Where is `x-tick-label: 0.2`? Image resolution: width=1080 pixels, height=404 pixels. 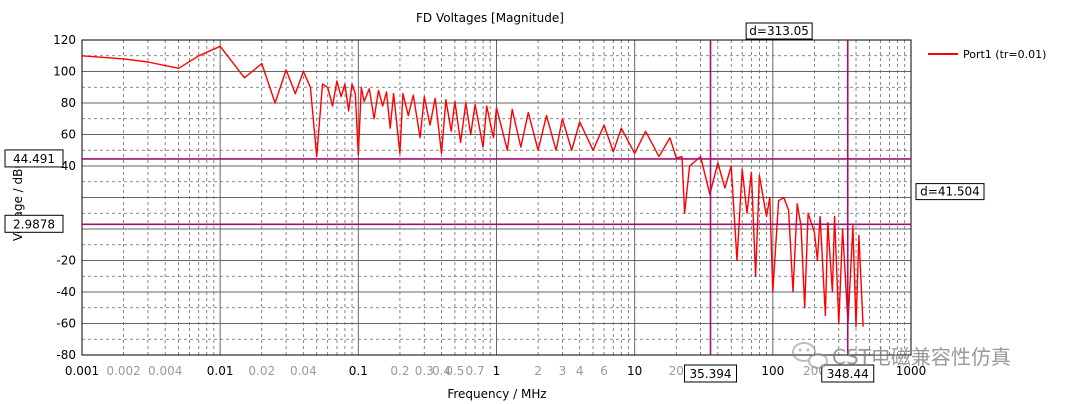 x-tick-label: 0.2 is located at coordinates (399, 371).